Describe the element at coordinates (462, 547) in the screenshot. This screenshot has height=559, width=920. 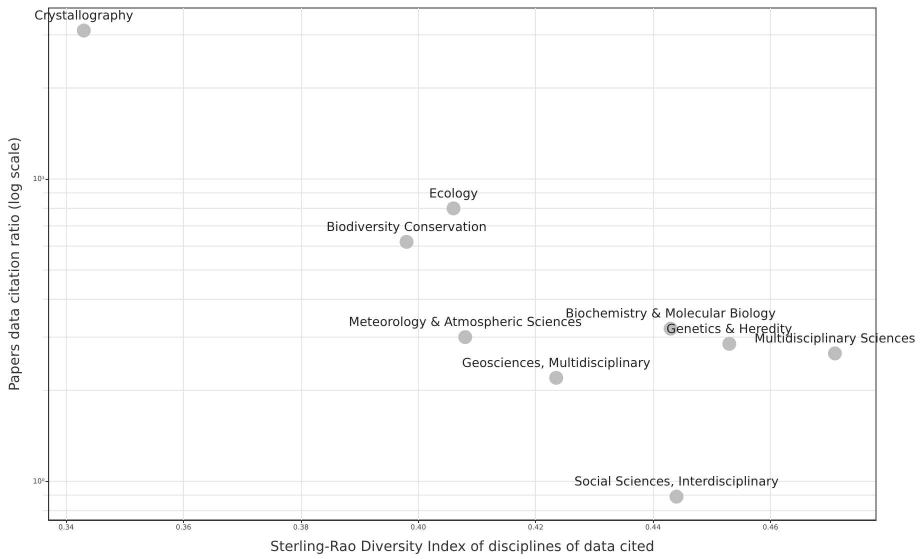
I see `x-axis-title: Sterling-Rao Diversity Index of disciplines of data cited` at that location.